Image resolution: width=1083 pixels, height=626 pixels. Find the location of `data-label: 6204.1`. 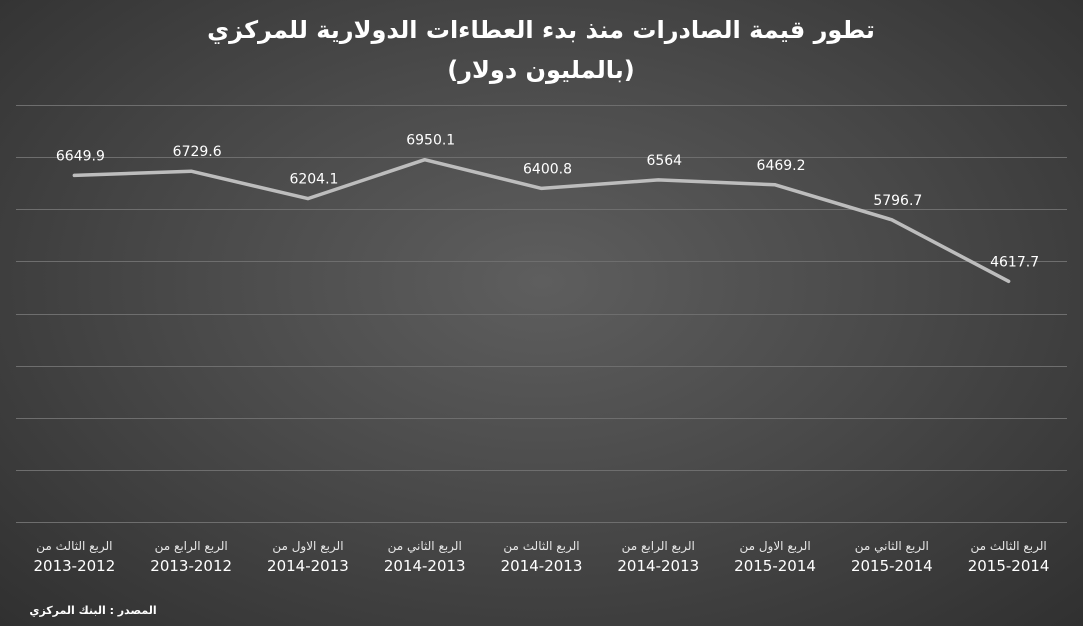

data-label: 6204.1 is located at coordinates (313, 180).